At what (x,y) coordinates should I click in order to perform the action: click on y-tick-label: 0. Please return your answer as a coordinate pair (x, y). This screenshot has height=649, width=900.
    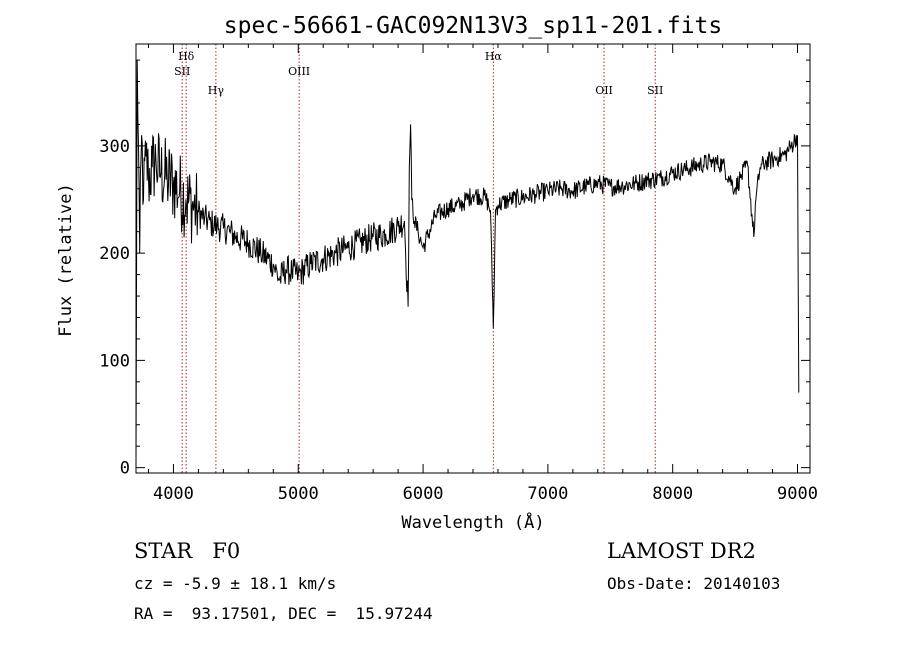
    Looking at the image, I should click on (125, 469).